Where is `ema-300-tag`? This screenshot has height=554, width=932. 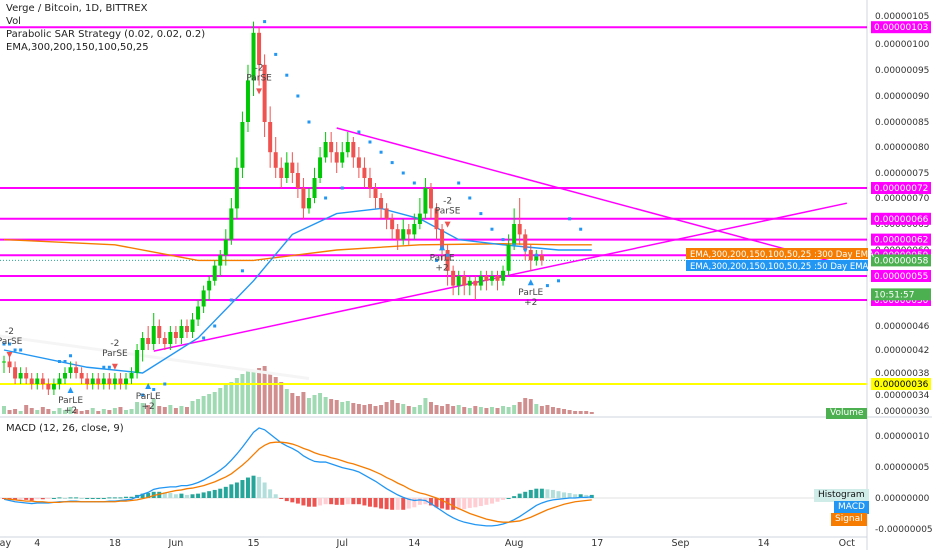
ema-300-tag is located at coordinates (777, 253).